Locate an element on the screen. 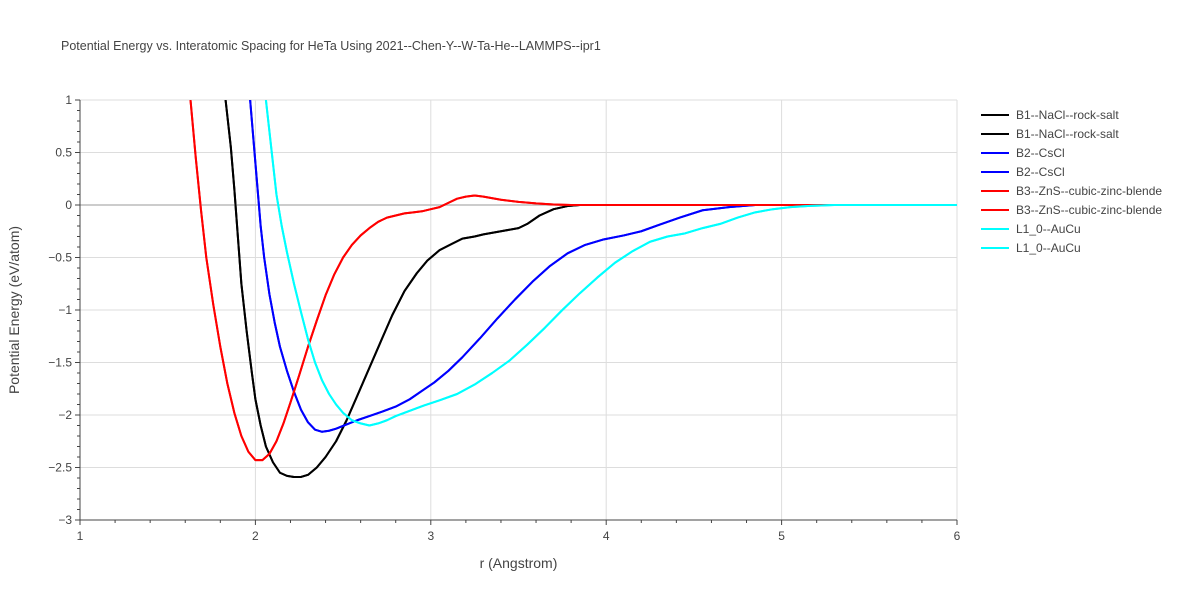  y-tick-label: −2.5 is located at coordinates (60, 468).